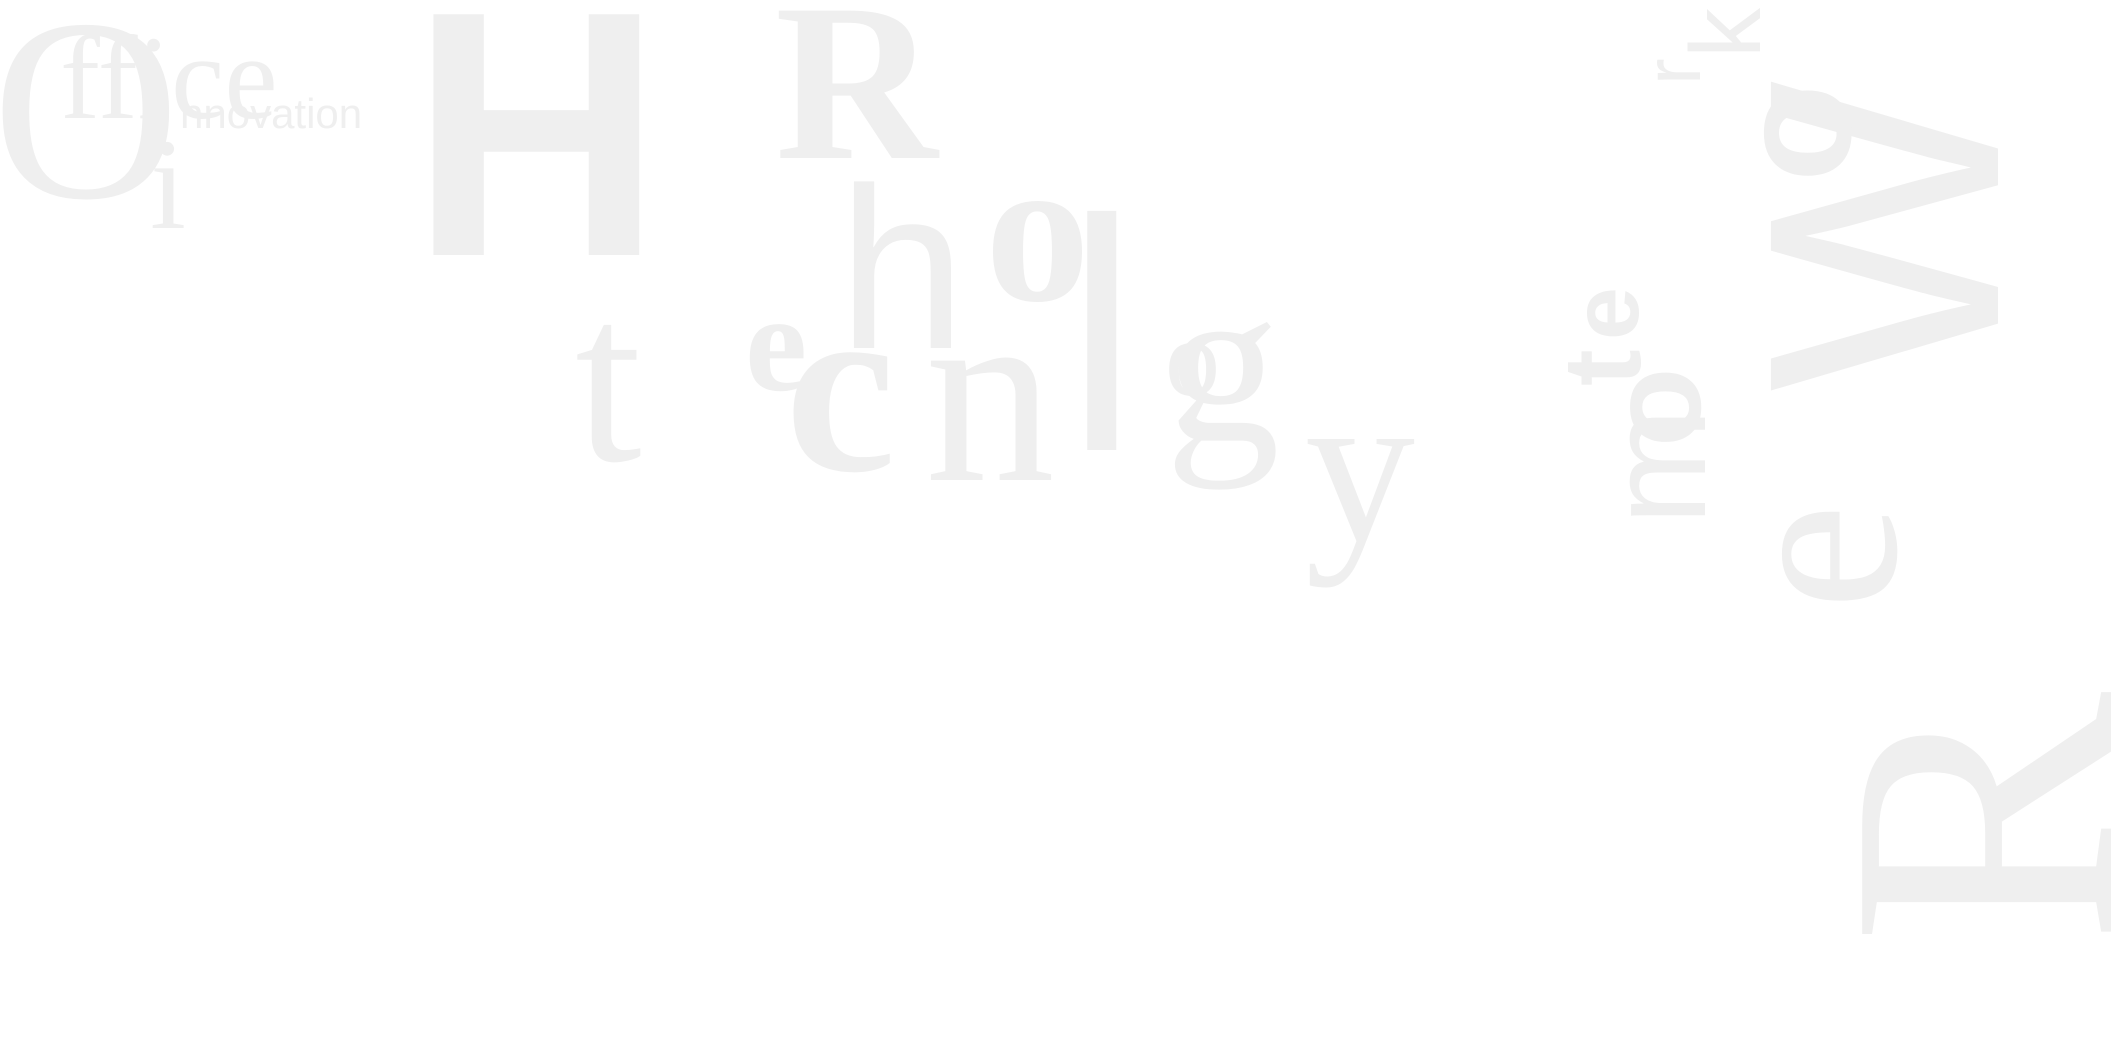  What do you see at coordinates (902, 268) in the screenshot?
I see `hr-technology-letter: h` at bounding box center [902, 268].